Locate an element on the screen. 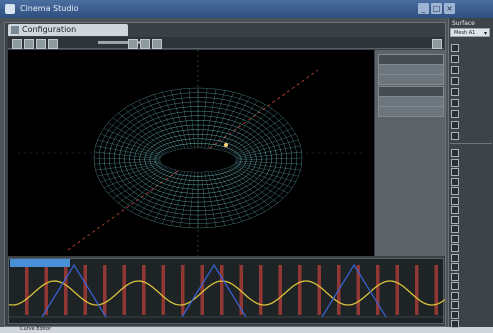 This screenshot has height=333, width=493. play-icon is located at coordinates (145, 44).